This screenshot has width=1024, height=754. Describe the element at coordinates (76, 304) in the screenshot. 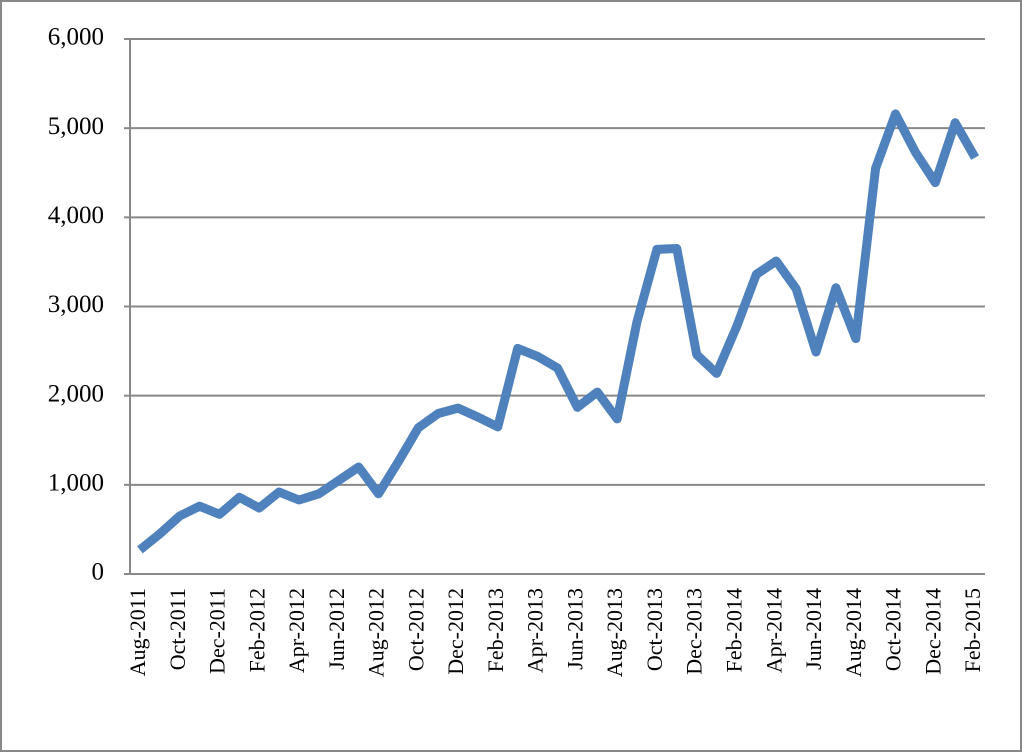

I see `y-tick-label: 3,000` at that location.